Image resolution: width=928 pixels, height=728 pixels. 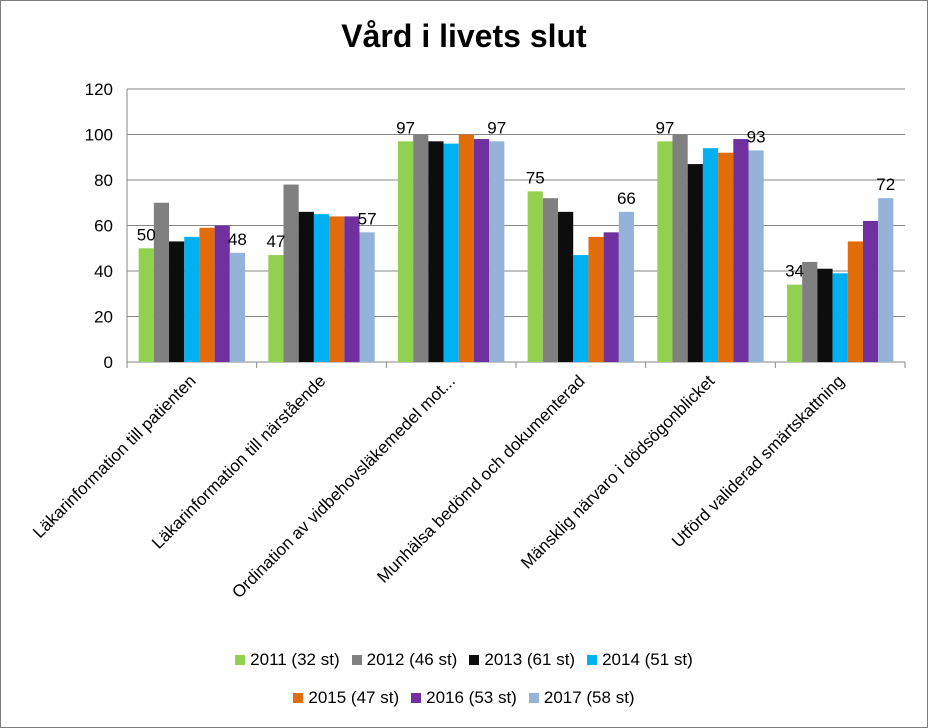 What do you see at coordinates (471, 697) in the screenshot?
I see `legend-label: 2016 (53 st)` at bounding box center [471, 697].